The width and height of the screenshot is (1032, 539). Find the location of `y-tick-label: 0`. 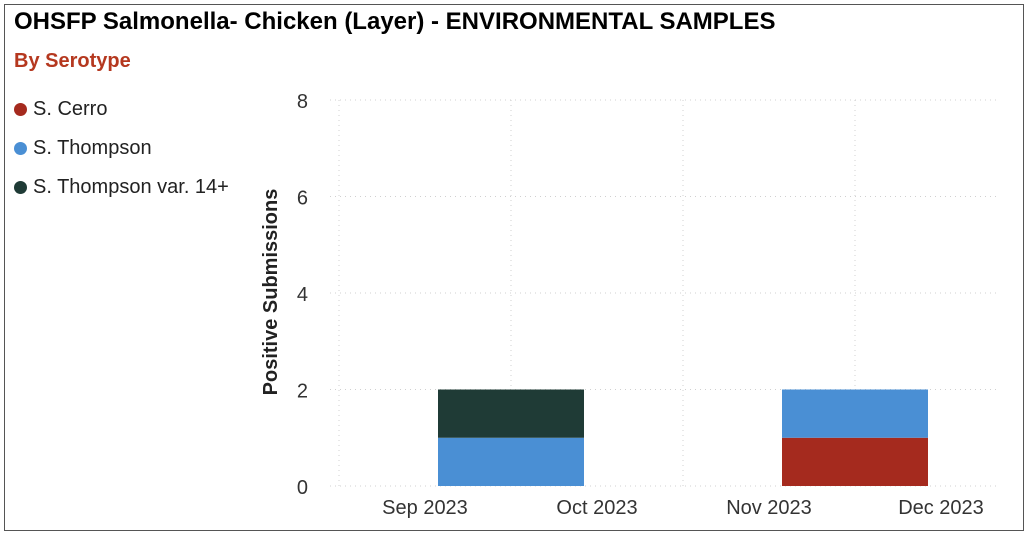

y-tick-label: 0 is located at coordinates (302, 488).